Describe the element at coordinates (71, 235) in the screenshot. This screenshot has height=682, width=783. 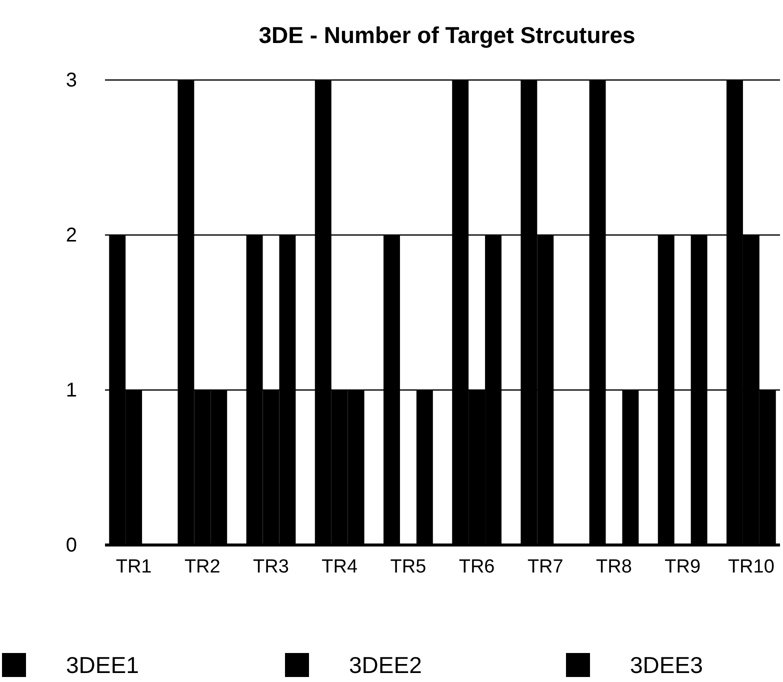
I see `y-tick-label: 2` at that location.